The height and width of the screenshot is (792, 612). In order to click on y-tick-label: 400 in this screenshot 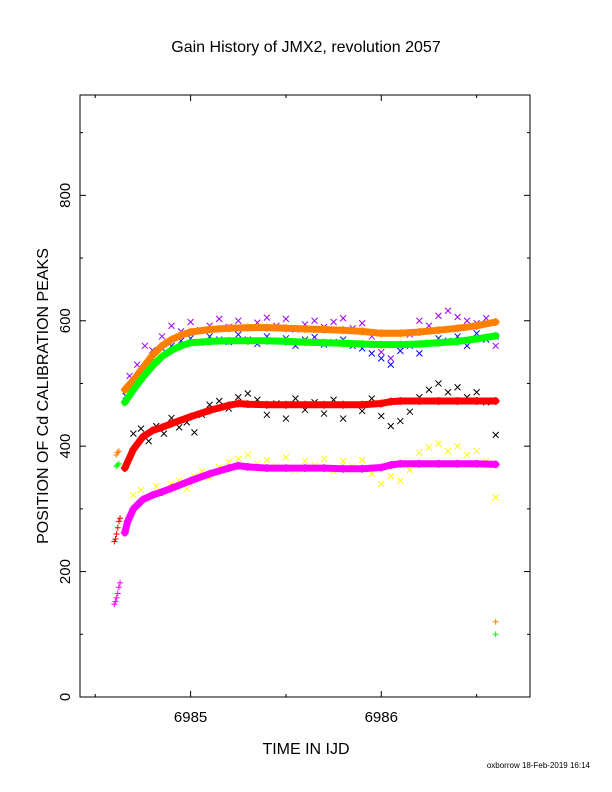, I will do `click(65, 446)`.